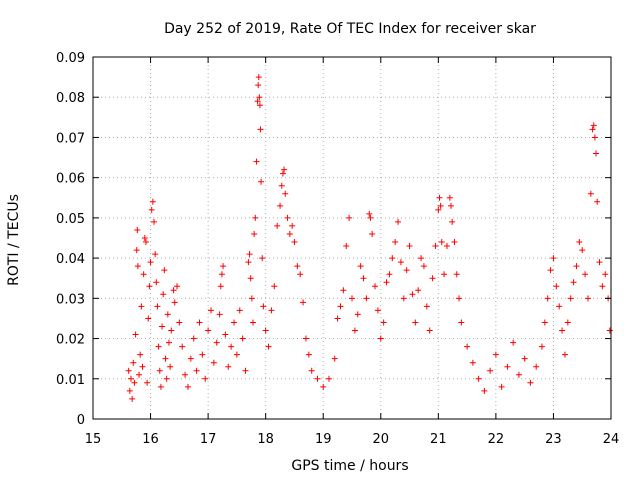 Image resolution: width=640 pixels, height=480 pixels. What do you see at coordinates (611, 439) in the screenshot?
I see `x-tick-label: 24` at bounding box center [611, 439].